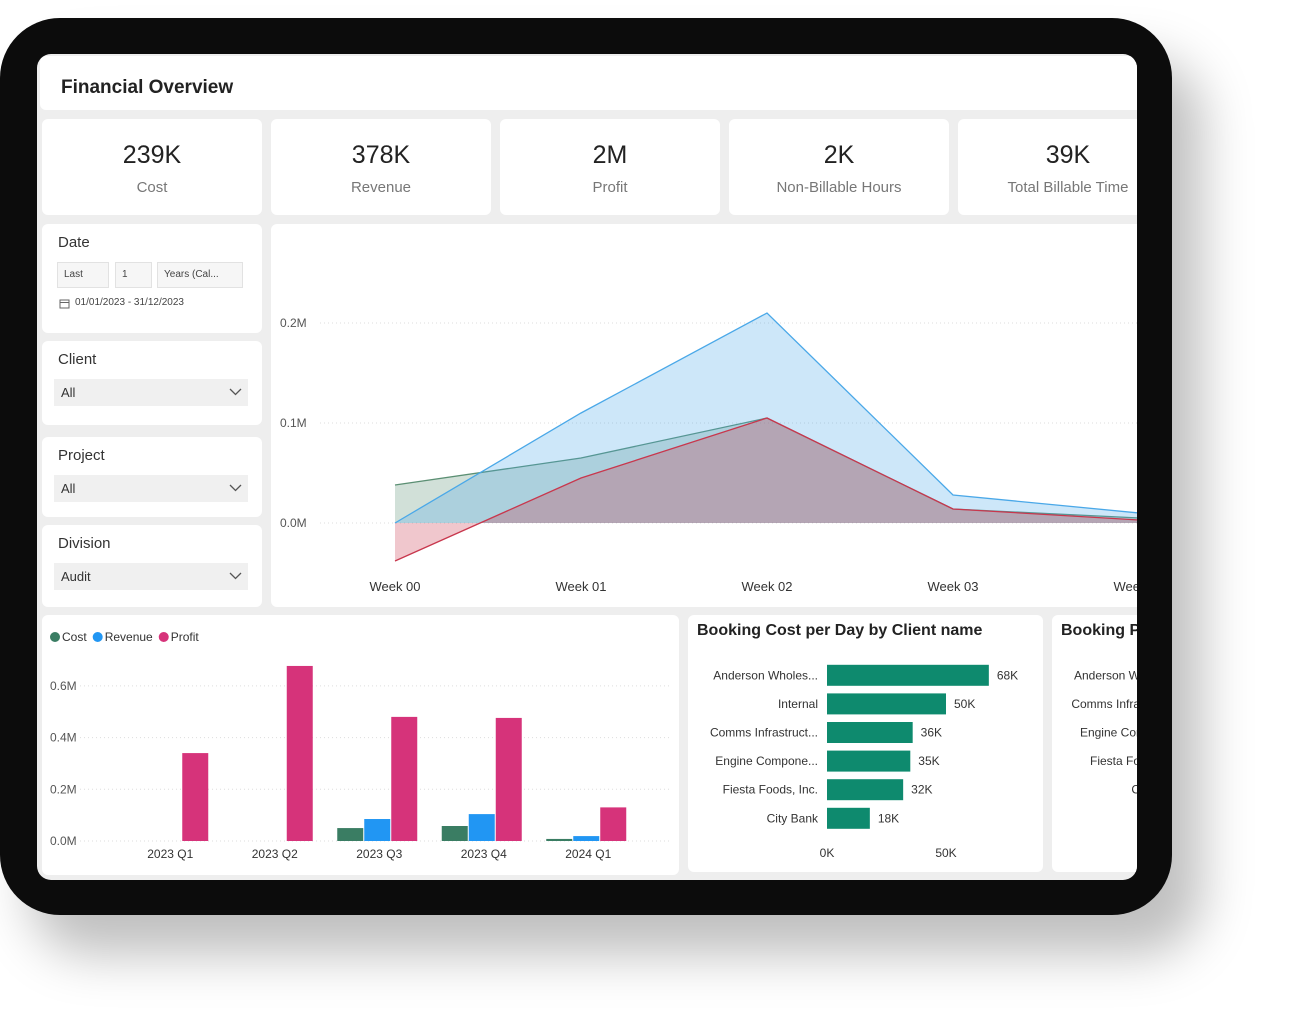 Image resolution: width=1300 pixels, height=1021 pixels. I want to click on project-filter: Project All, so click(152, 477).